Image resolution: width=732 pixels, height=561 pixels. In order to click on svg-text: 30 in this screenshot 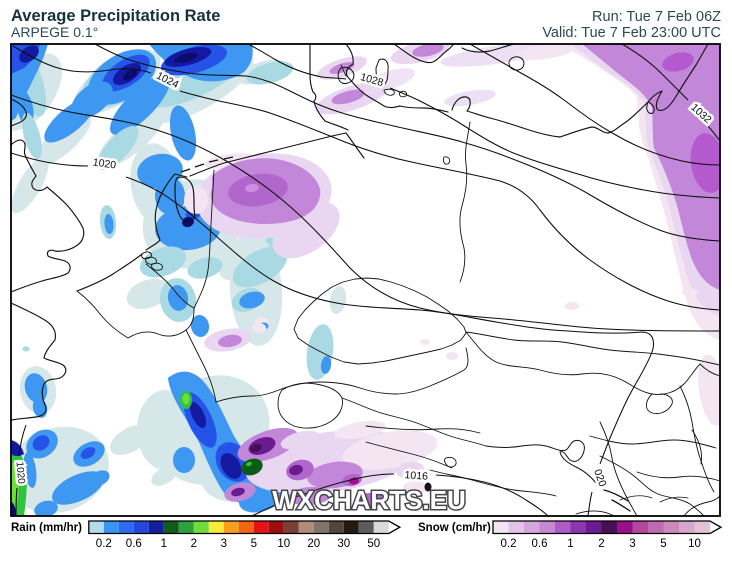, I will do `click(343, 544)`.